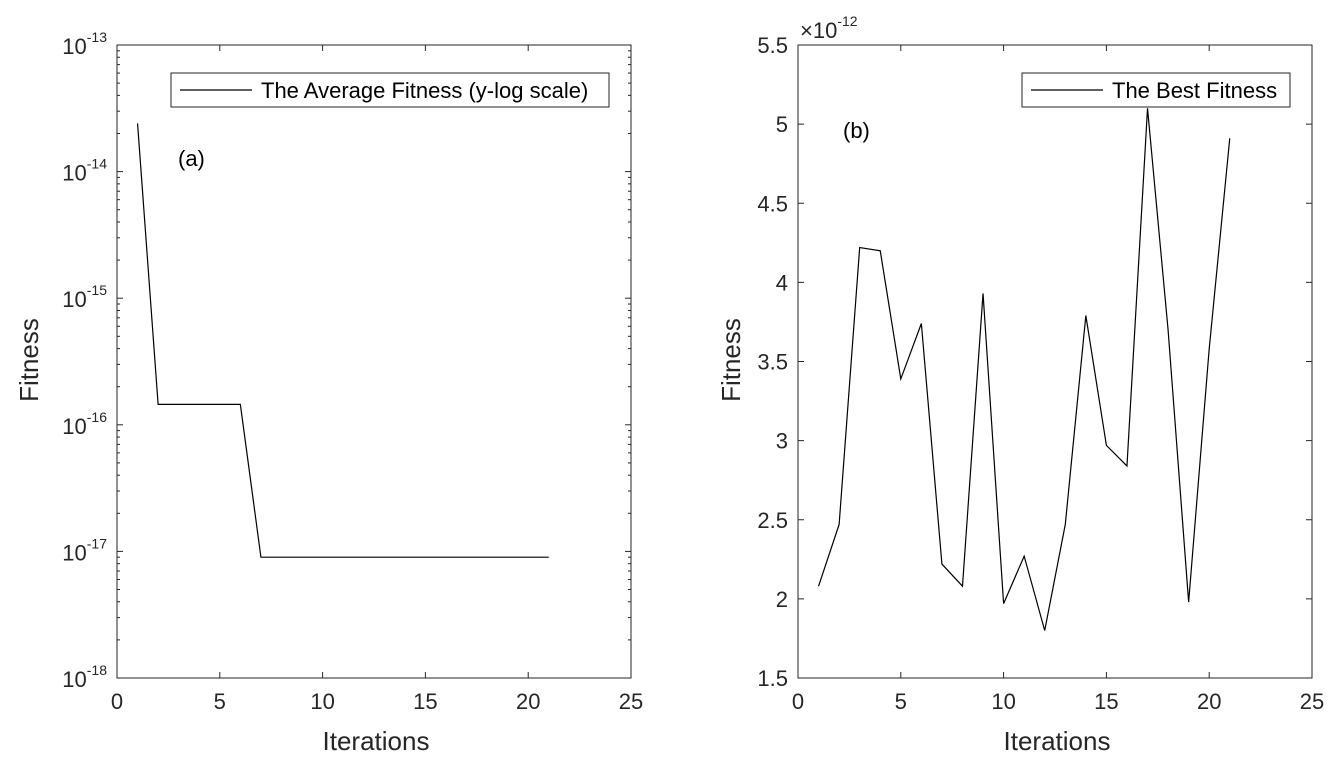  I want to click on y-tick-label: 10-14, so click(84, 171).